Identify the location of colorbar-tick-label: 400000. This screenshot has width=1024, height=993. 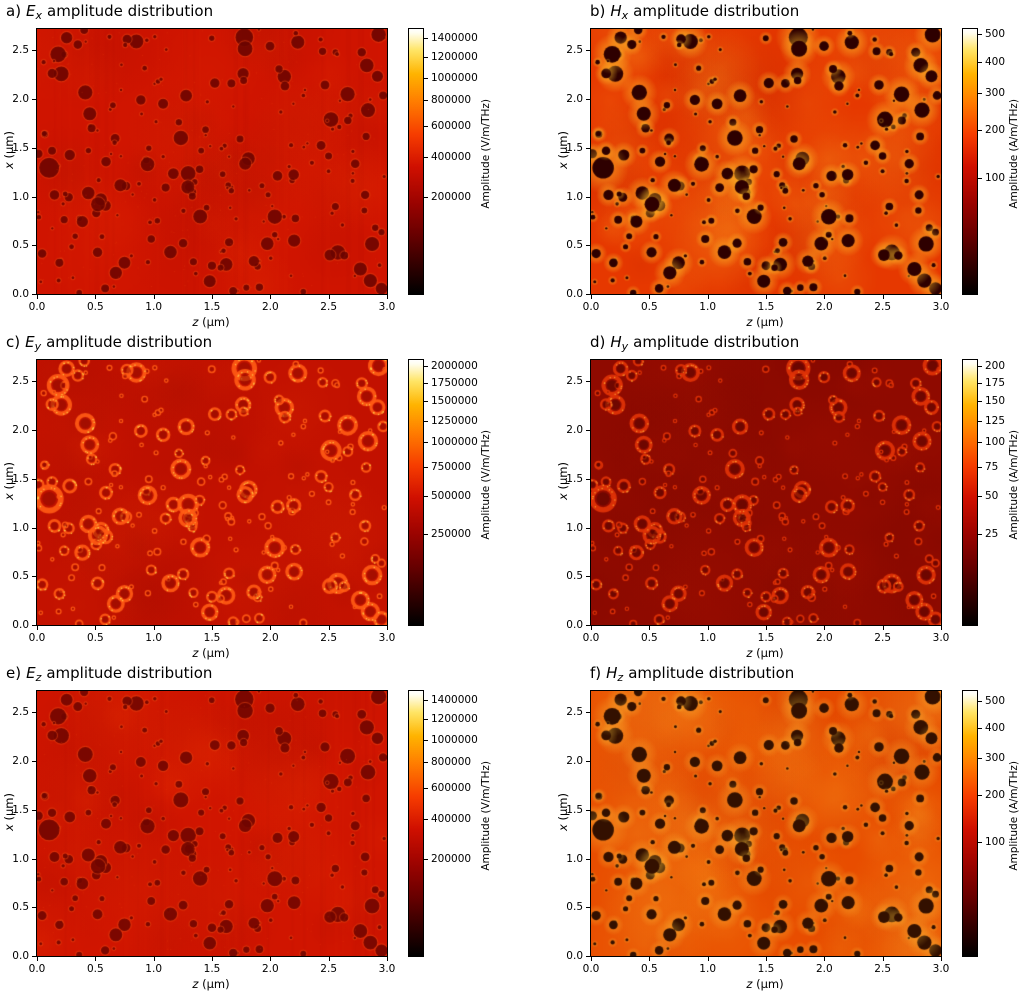
(451, 157).